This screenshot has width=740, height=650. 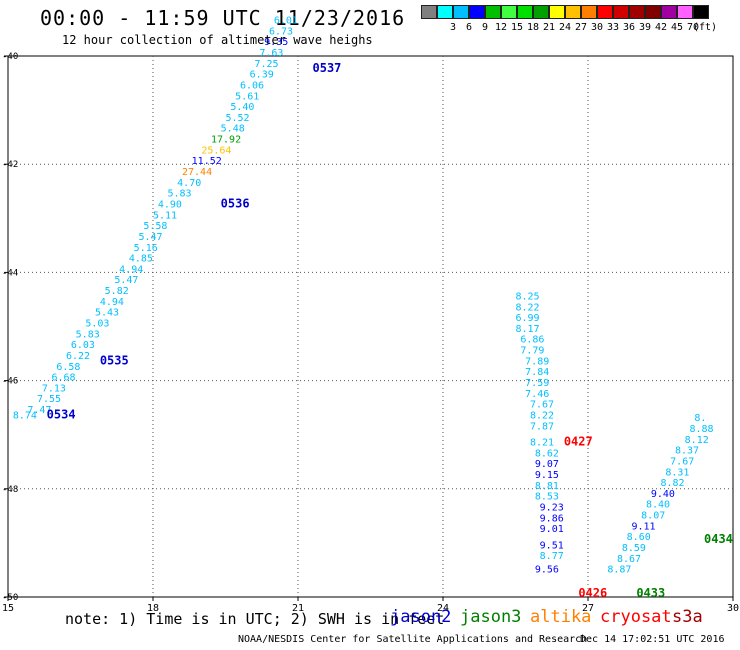 I want to click on swh-value: 9.07, so click(x=547, y=464).